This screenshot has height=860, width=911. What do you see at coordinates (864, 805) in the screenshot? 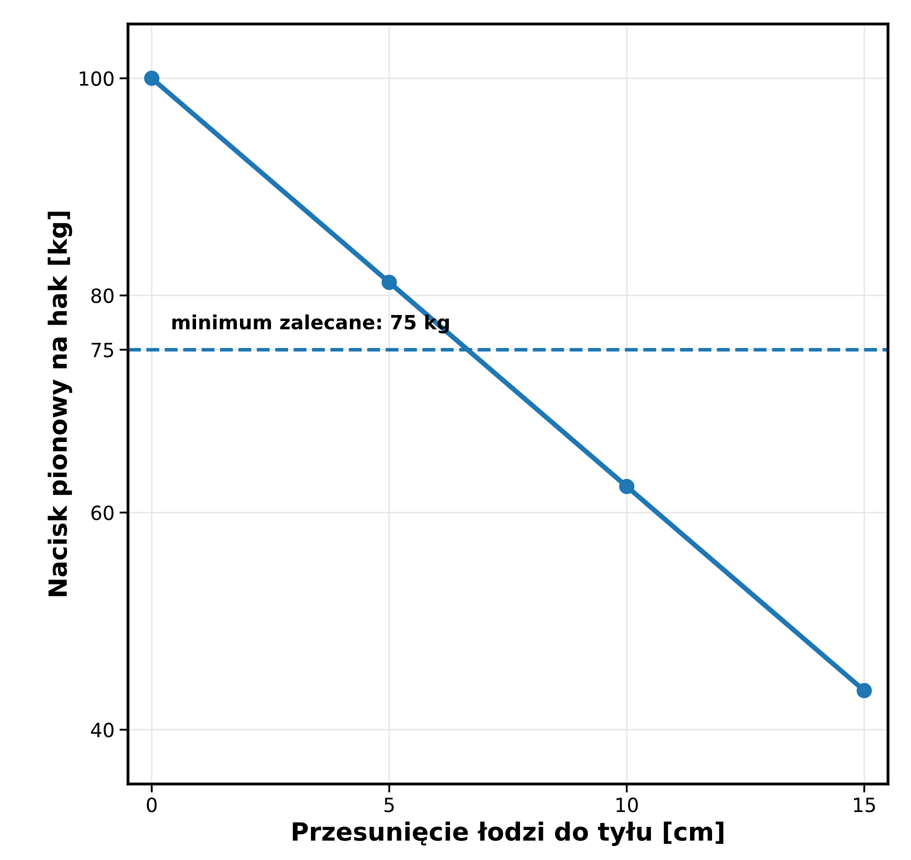
I see `x-tick-label: 15` at bounding box center [864, 805].